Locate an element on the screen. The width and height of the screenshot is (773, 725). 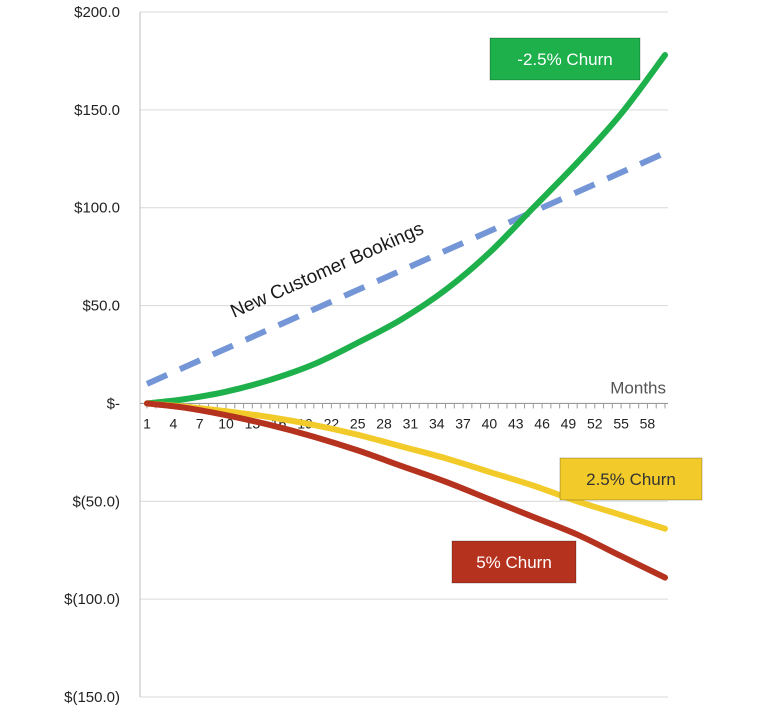
x-tick-label: 52 is located at coordinates (595, 423).